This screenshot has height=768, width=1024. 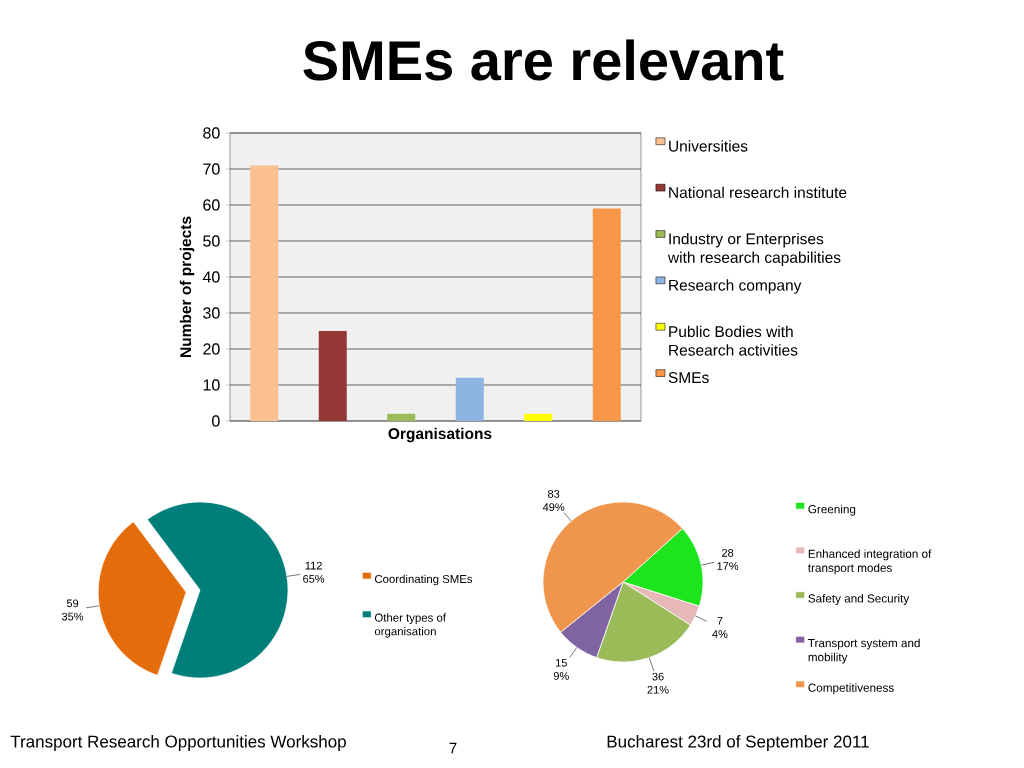 What do you see at coordinates (832, 510) in the screenshot?
I see `legend-label: Greening` at bounding box center [832, 510].